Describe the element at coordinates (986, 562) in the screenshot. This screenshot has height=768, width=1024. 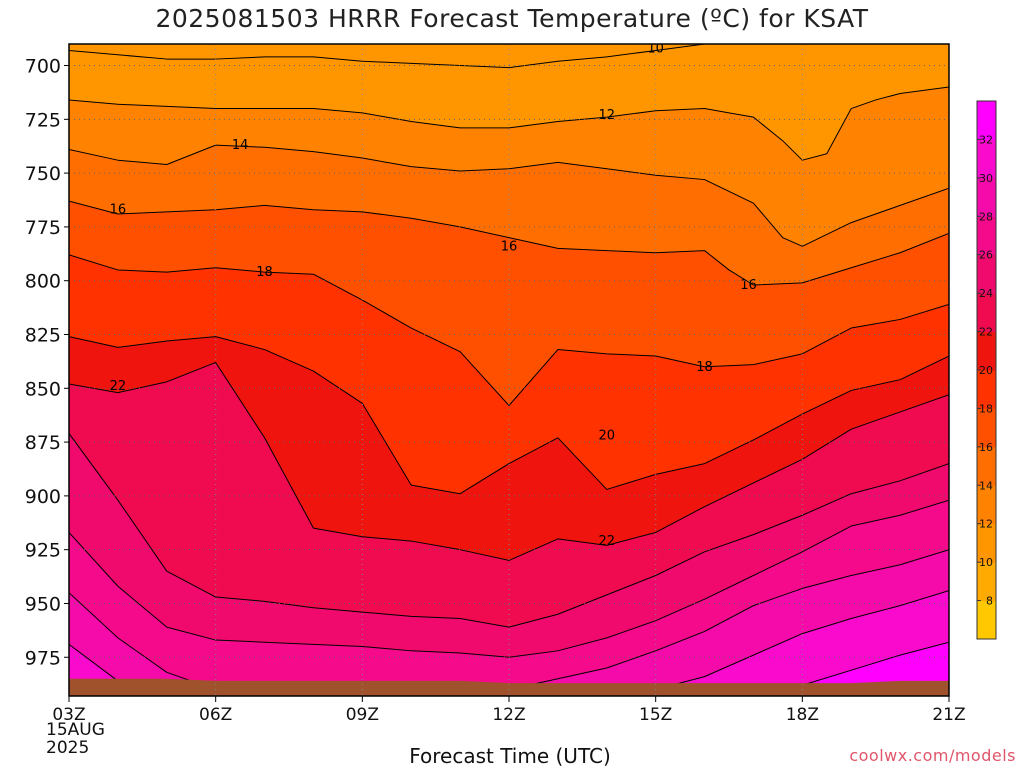
I see `colorbar-label: 10` at that location.